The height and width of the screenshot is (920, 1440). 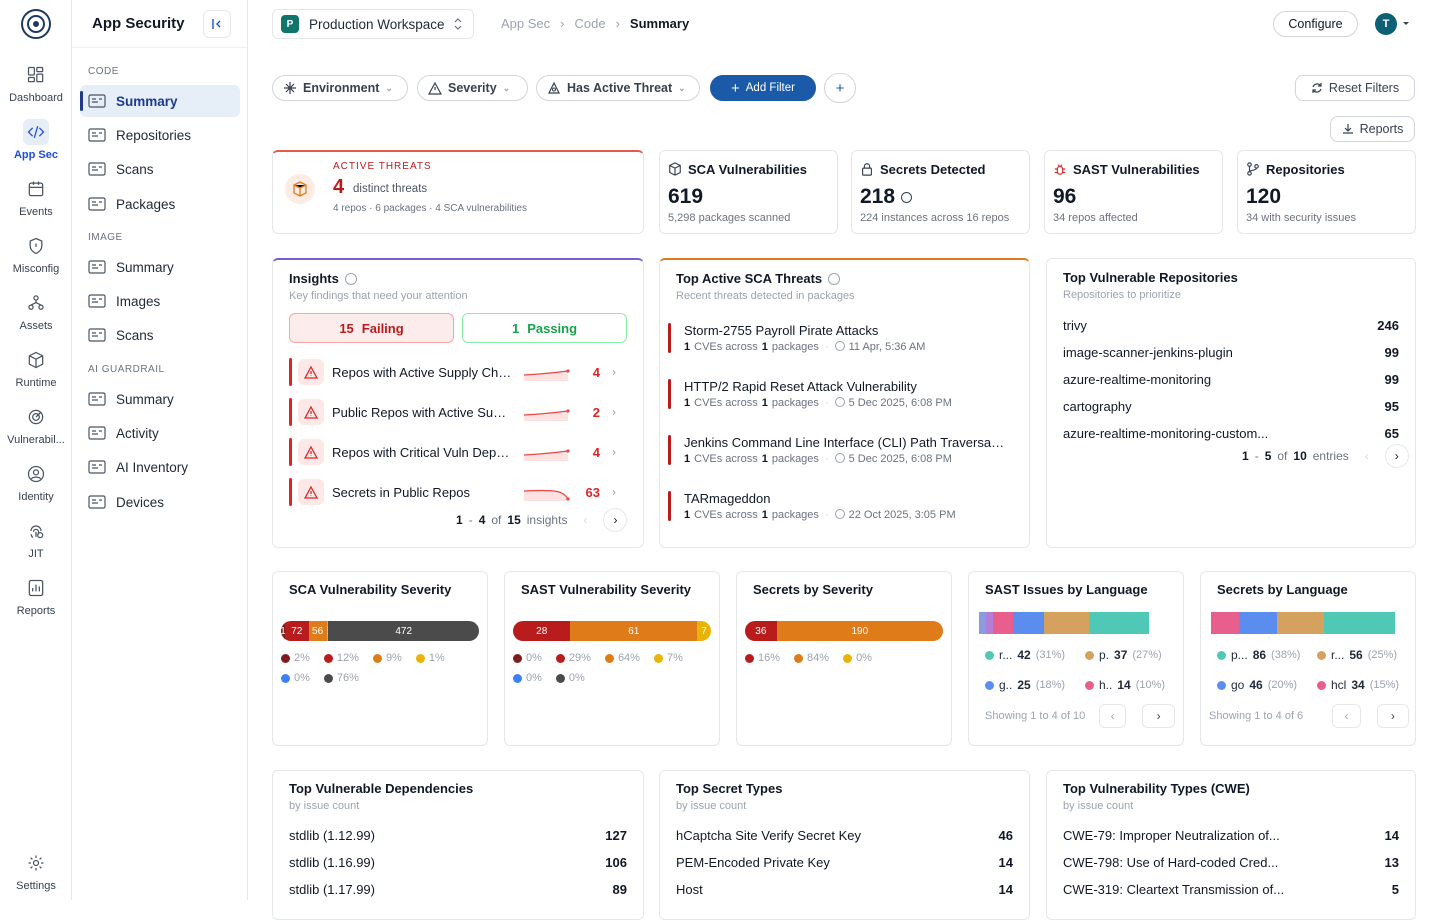 I want to click on rail-item-dashboard: Dashboard, so click(x=36, y=83).